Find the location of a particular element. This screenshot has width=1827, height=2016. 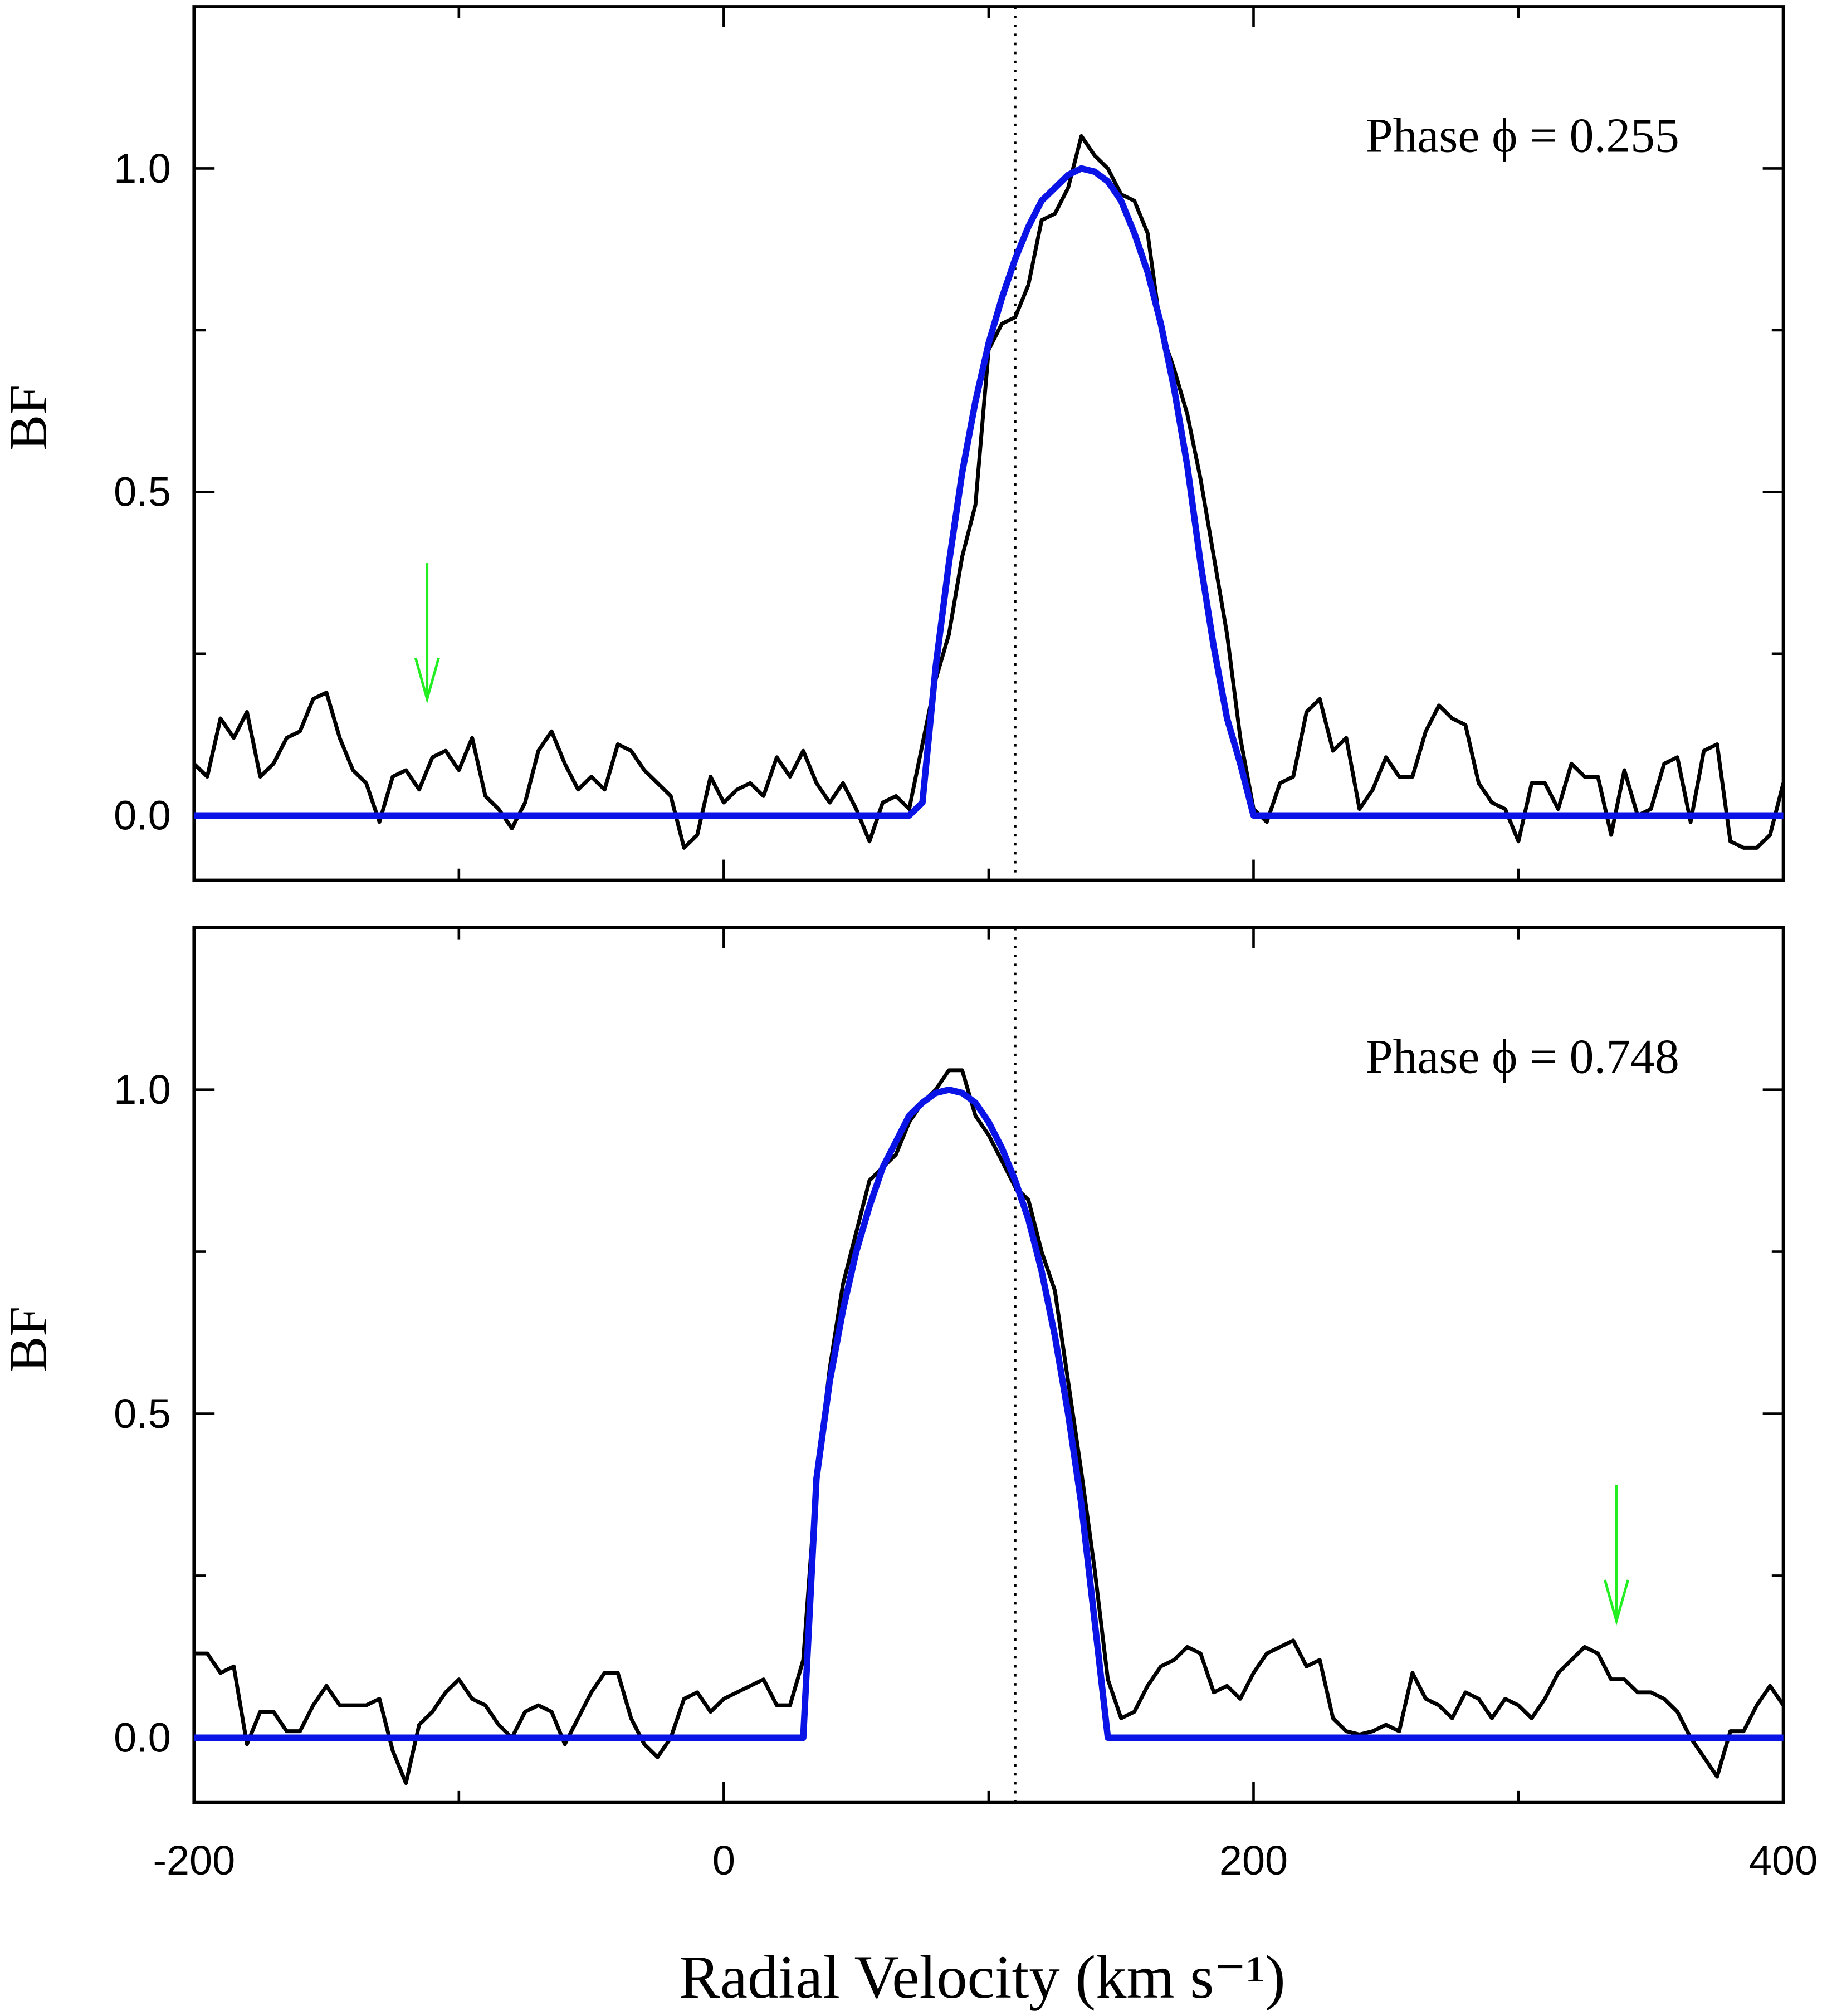

annotation: Phase ϕ = 0.748 is located at coordinates (1522, 1056).